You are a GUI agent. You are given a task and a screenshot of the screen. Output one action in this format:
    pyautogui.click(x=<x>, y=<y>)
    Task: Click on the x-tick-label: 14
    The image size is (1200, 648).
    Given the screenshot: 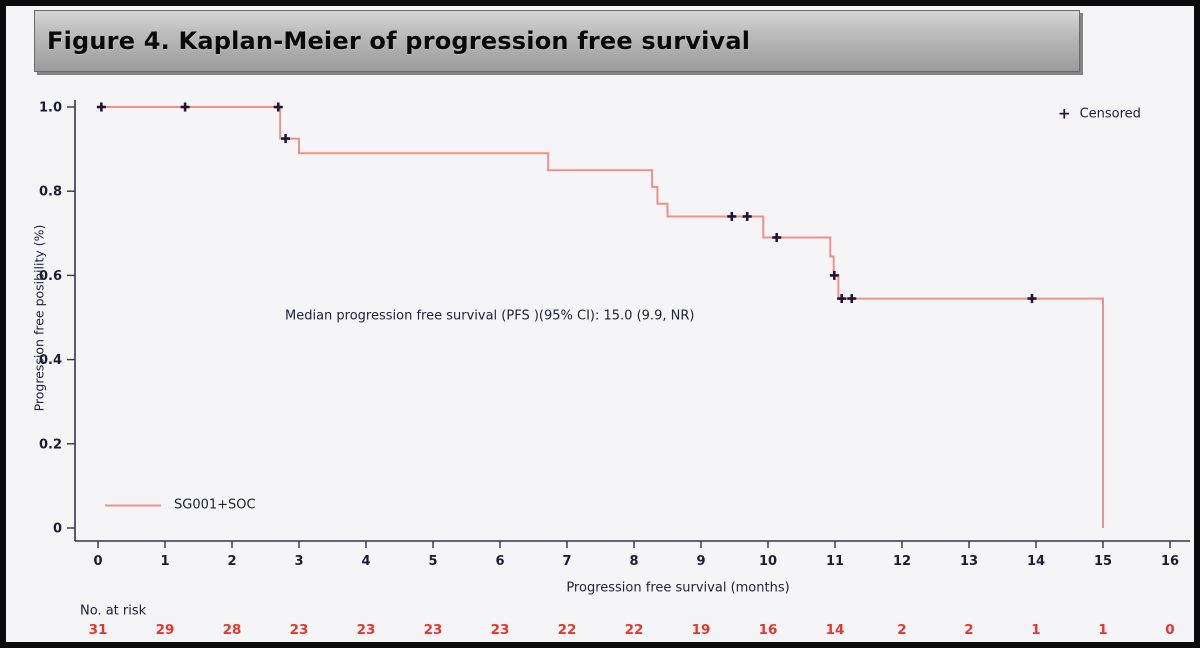 What is the action you would take?
    pyautogui.click(x=1036, y=561)
    